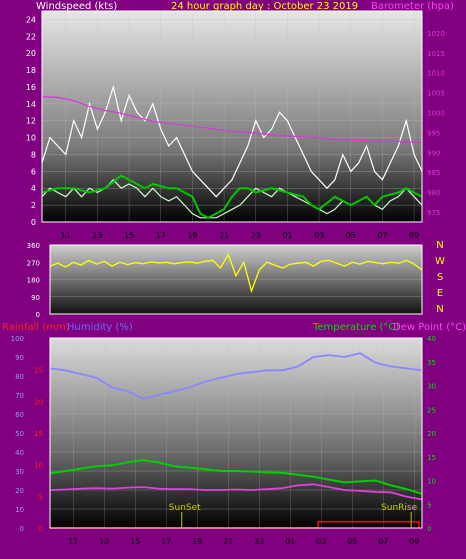 The height and width of the screenshot is (559, 466). I want to click on temperature-line, so click(236, 477).